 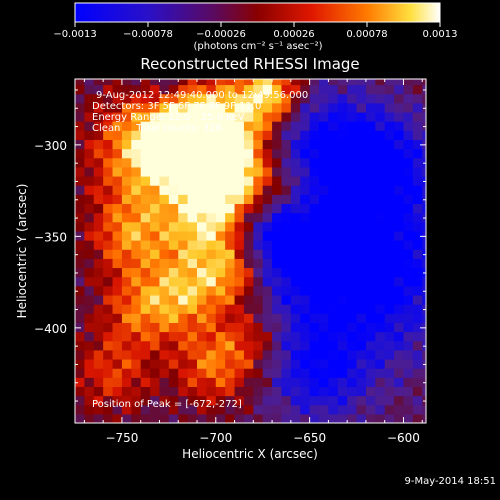 What do you see at coordinates (366, 34) in the screenshot?
I see `colorbar-tick-label: 0.00078` at bounding box center [366, 34].